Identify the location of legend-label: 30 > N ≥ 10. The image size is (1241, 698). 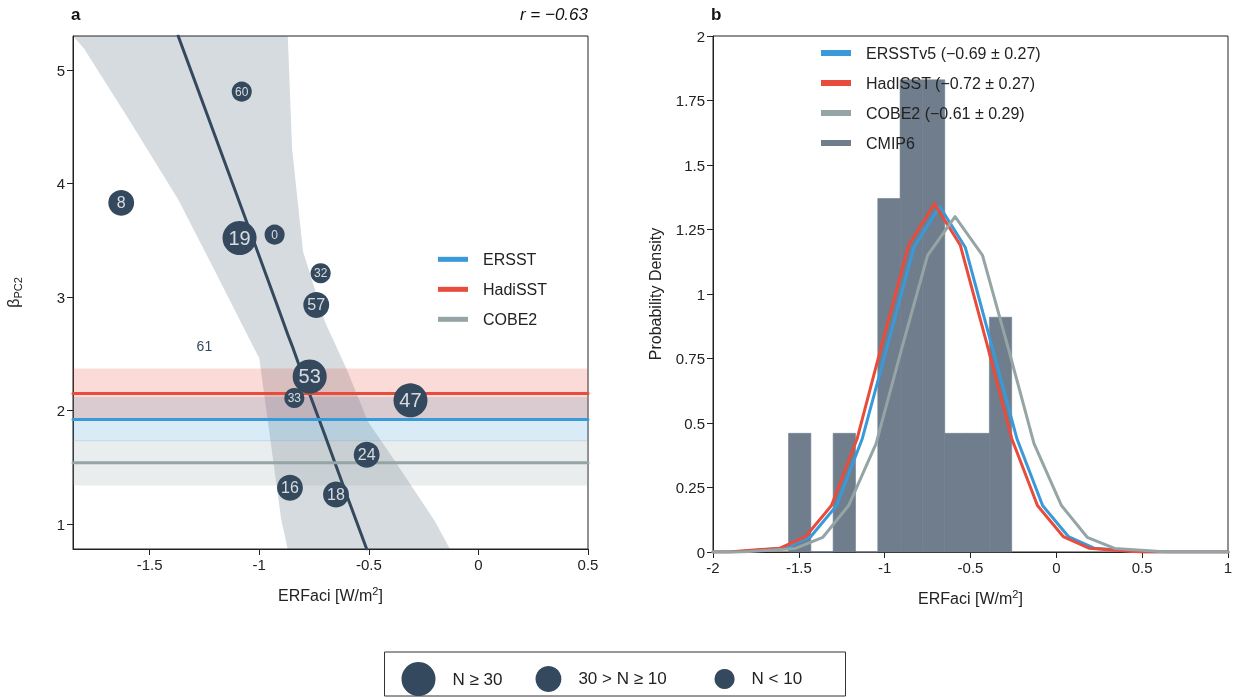
(622, 679).